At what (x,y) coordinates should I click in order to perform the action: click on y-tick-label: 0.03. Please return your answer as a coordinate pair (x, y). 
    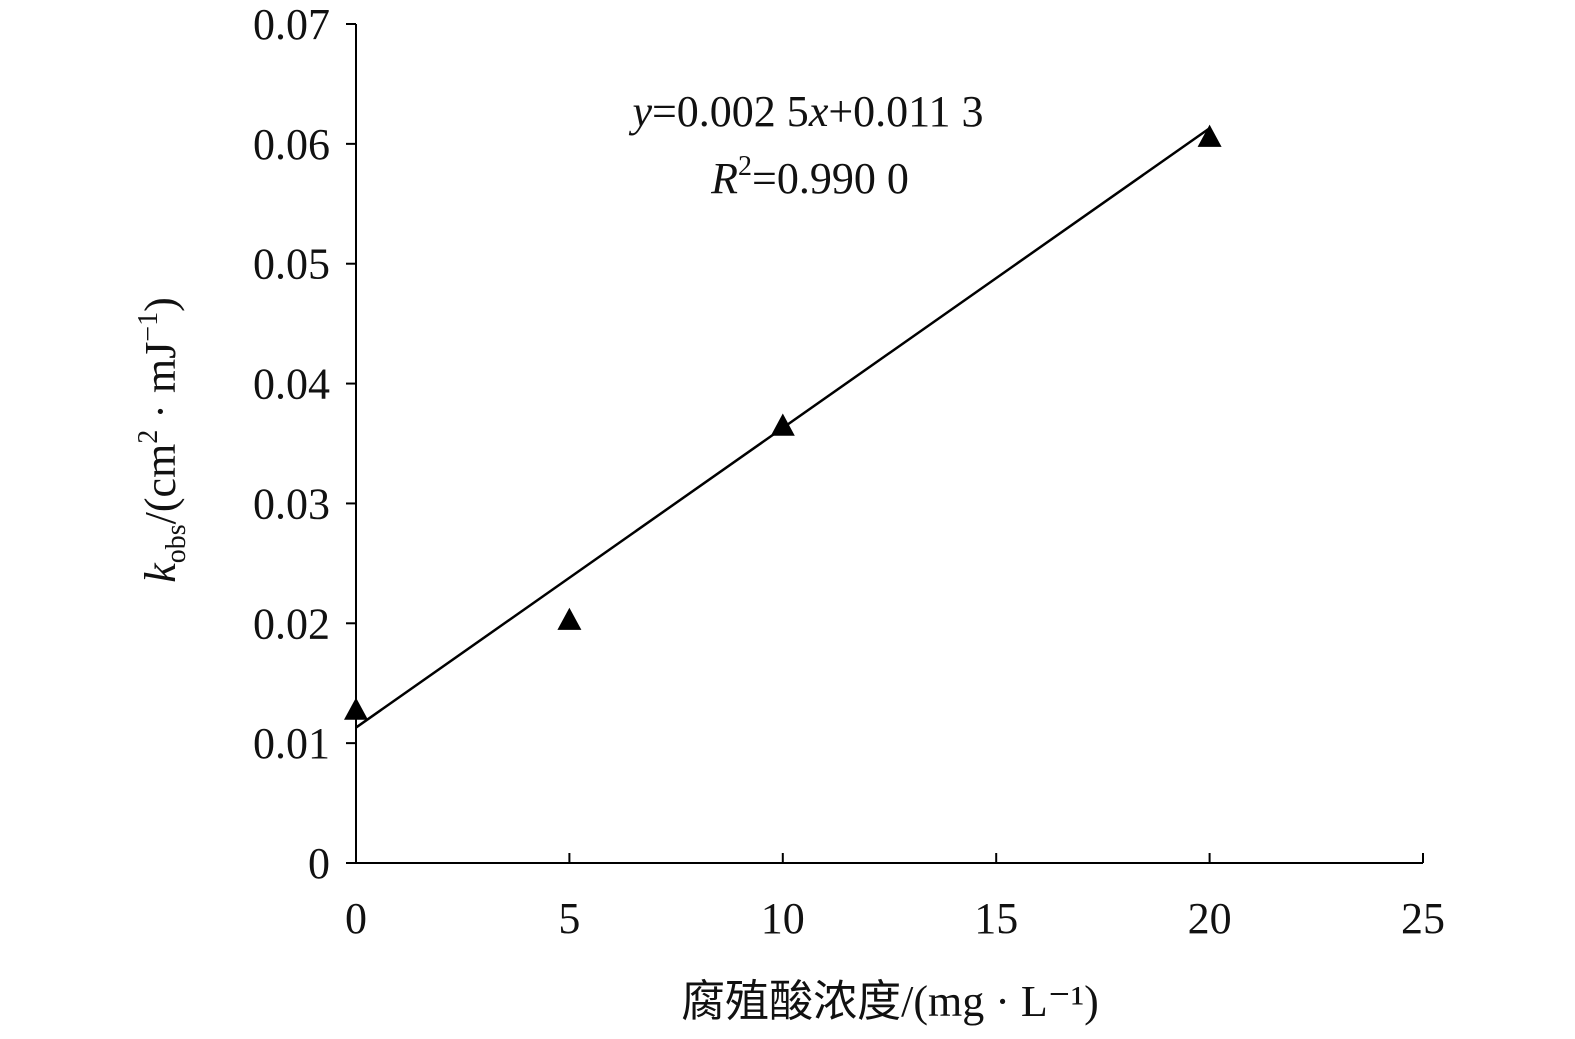
    Looking at the image, I should click on (291, 503).